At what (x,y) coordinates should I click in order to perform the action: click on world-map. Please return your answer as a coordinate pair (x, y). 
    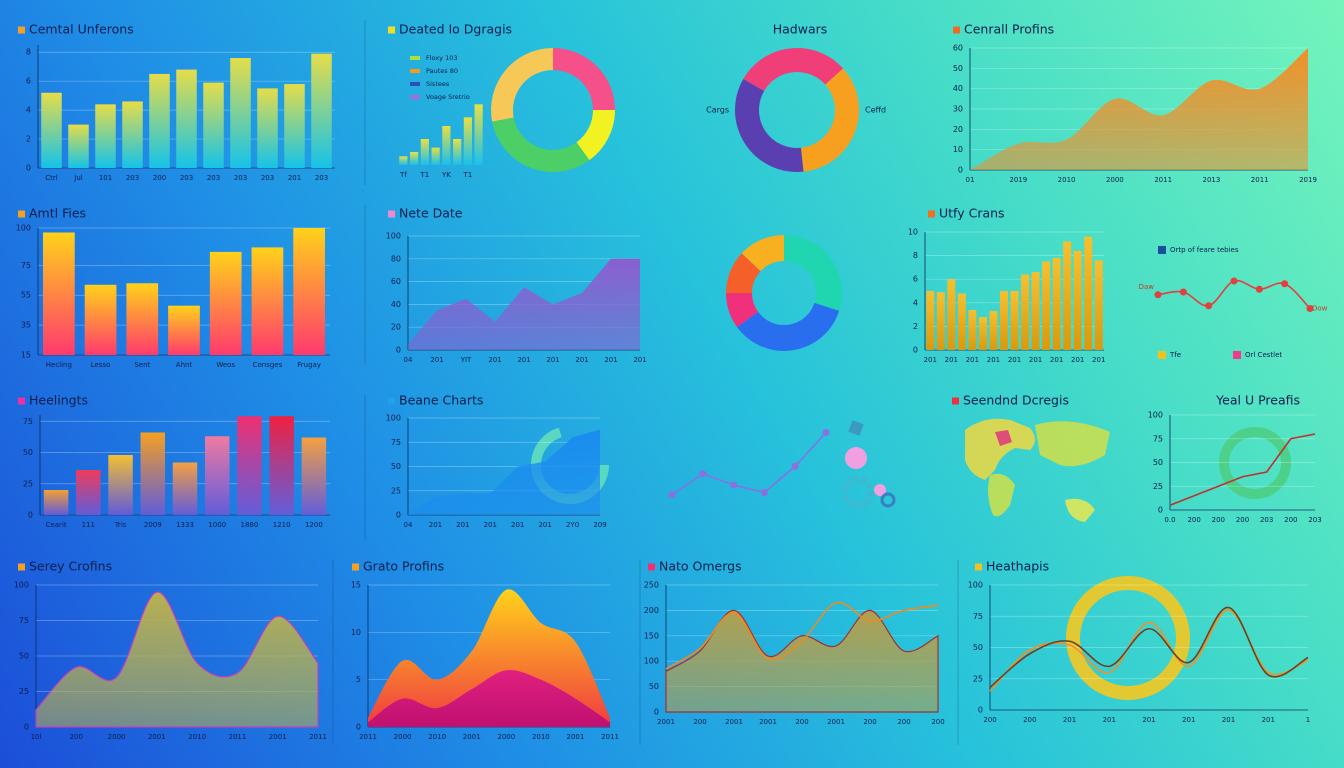
    Looking at the image, I should click on (1037, 470).